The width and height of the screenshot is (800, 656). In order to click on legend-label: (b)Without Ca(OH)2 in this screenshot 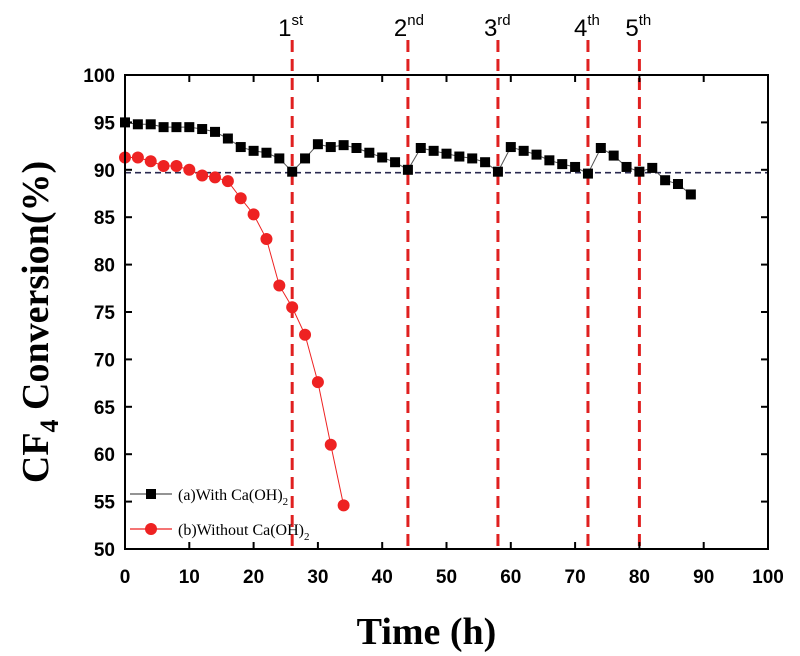, I will do `click(244, 532)`.